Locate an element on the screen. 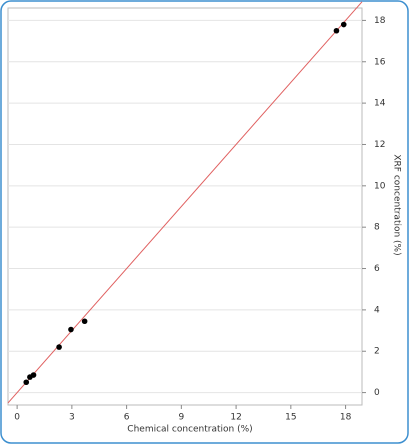 This screenshot has width=409, height=448. y-tick-label: 4 is located at coordinates (377, 310).